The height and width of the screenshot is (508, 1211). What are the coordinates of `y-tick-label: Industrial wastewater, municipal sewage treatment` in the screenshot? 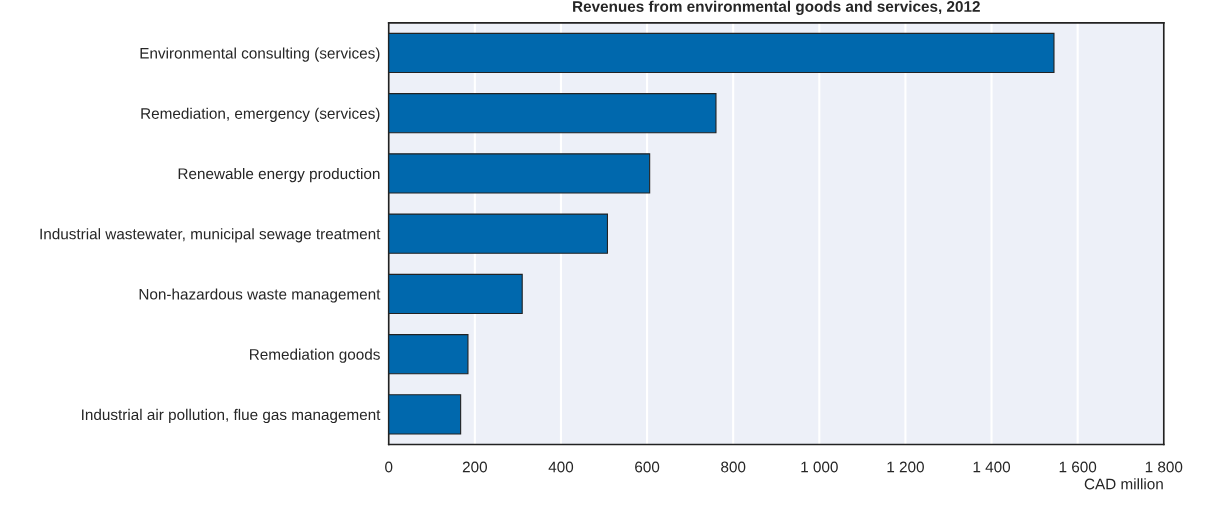 It's located at (210, 235).